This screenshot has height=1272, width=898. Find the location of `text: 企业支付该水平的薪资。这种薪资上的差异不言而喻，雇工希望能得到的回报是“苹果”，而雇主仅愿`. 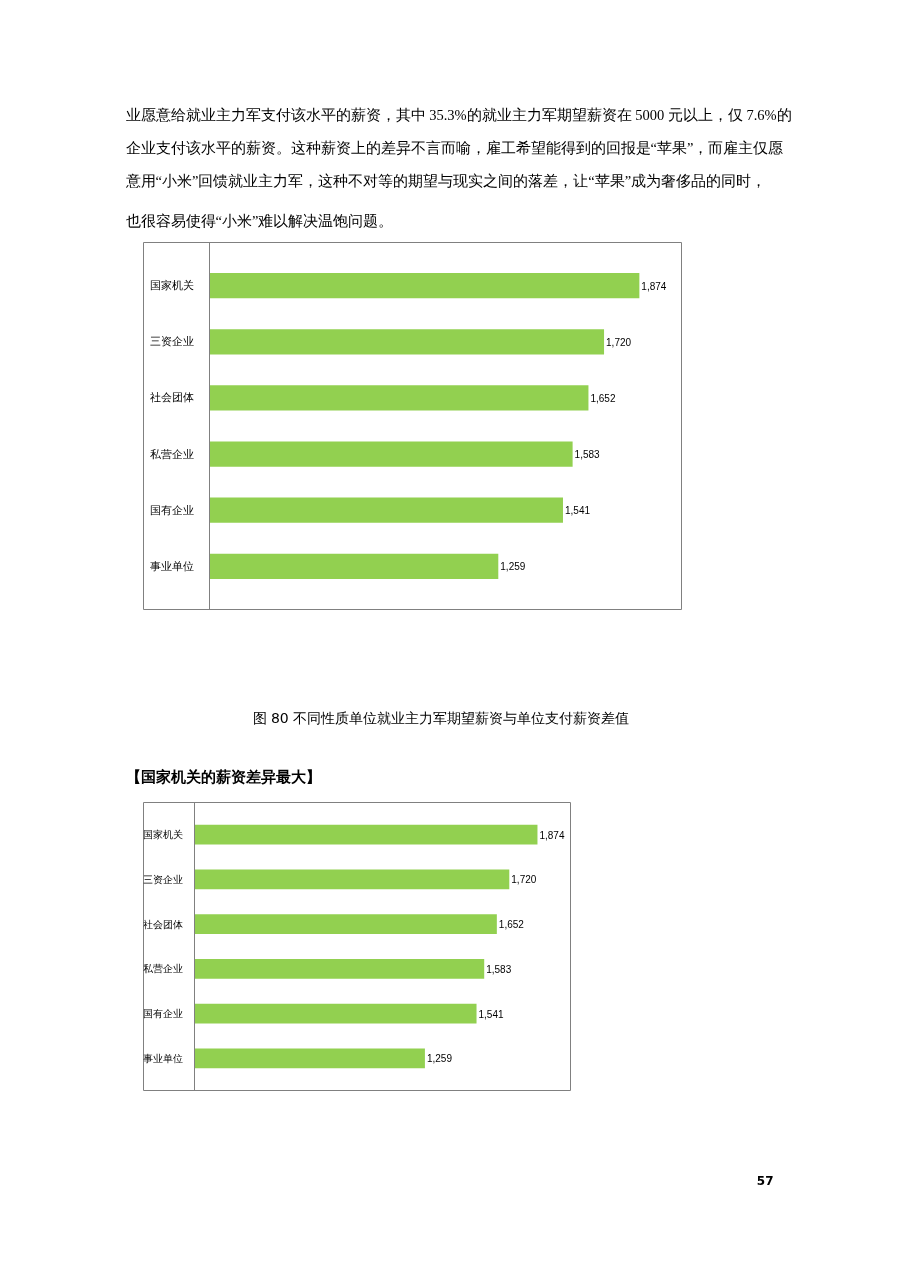

text: 企业支付该水平的薪资。这种薪资上的差异不言而喻，雇工希望能得到的回报是“苹果”，而雇主仅愿 is located at coordinates (454, 148).